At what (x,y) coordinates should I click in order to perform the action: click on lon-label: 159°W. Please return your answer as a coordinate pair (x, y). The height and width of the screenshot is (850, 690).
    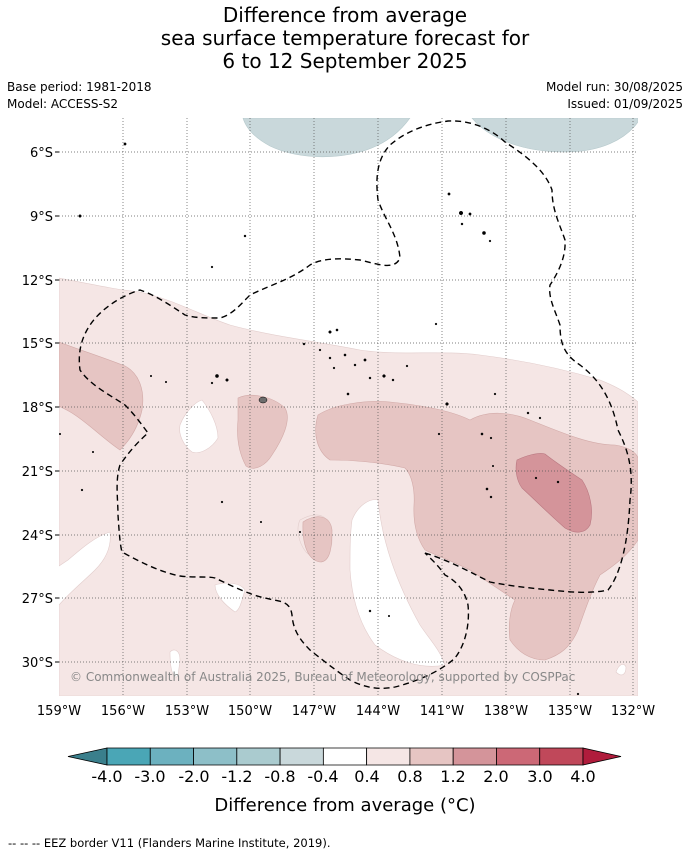
    Looking at the image, I should click on (59, 711).